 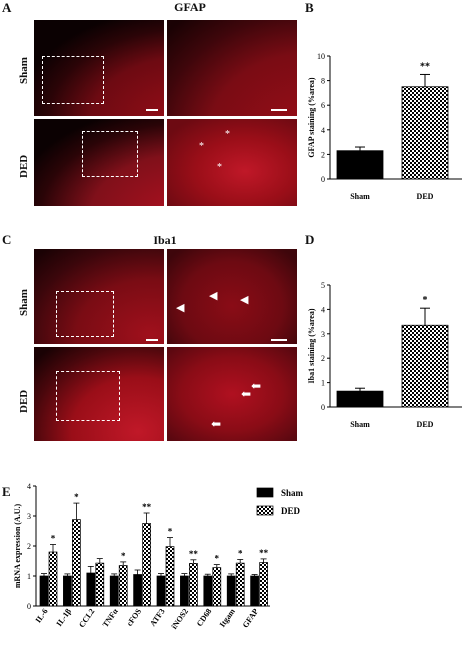 What do you see at coordinates (17, 546) in the screenshot?
I see `y-axis-label: mRNA expression (A.U.)` at bounding box center [17, 546].